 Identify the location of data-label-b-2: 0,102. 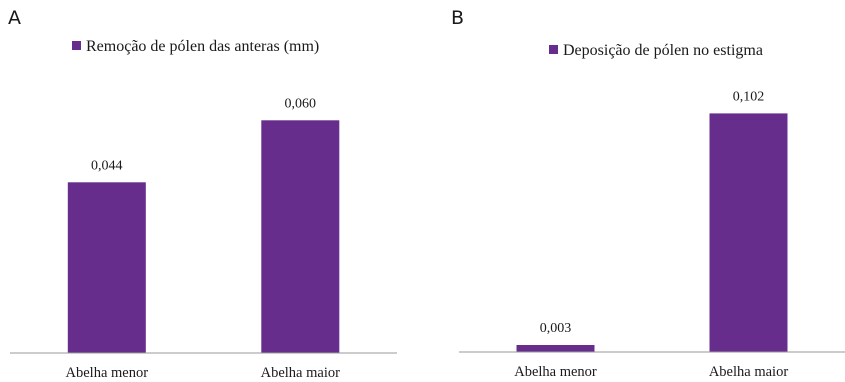
(749, 96).